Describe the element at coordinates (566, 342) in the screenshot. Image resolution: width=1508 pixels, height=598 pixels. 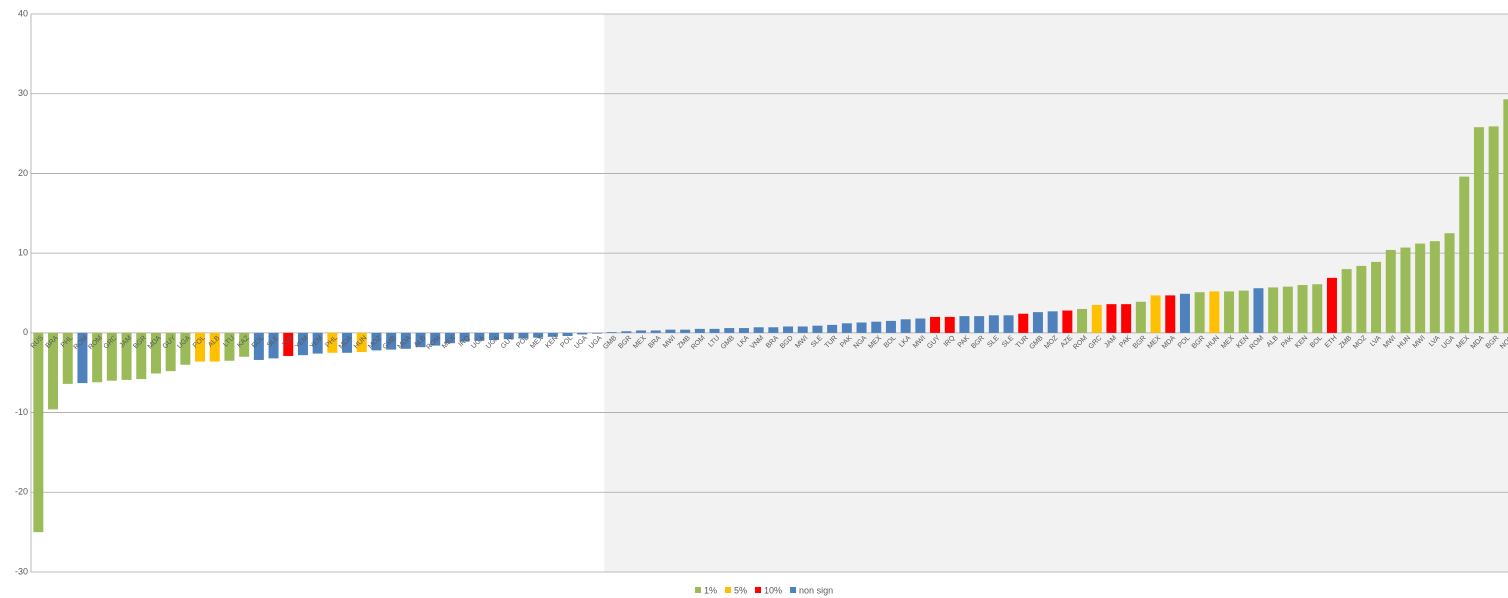
I see `x-tick-label: POL` at that location.